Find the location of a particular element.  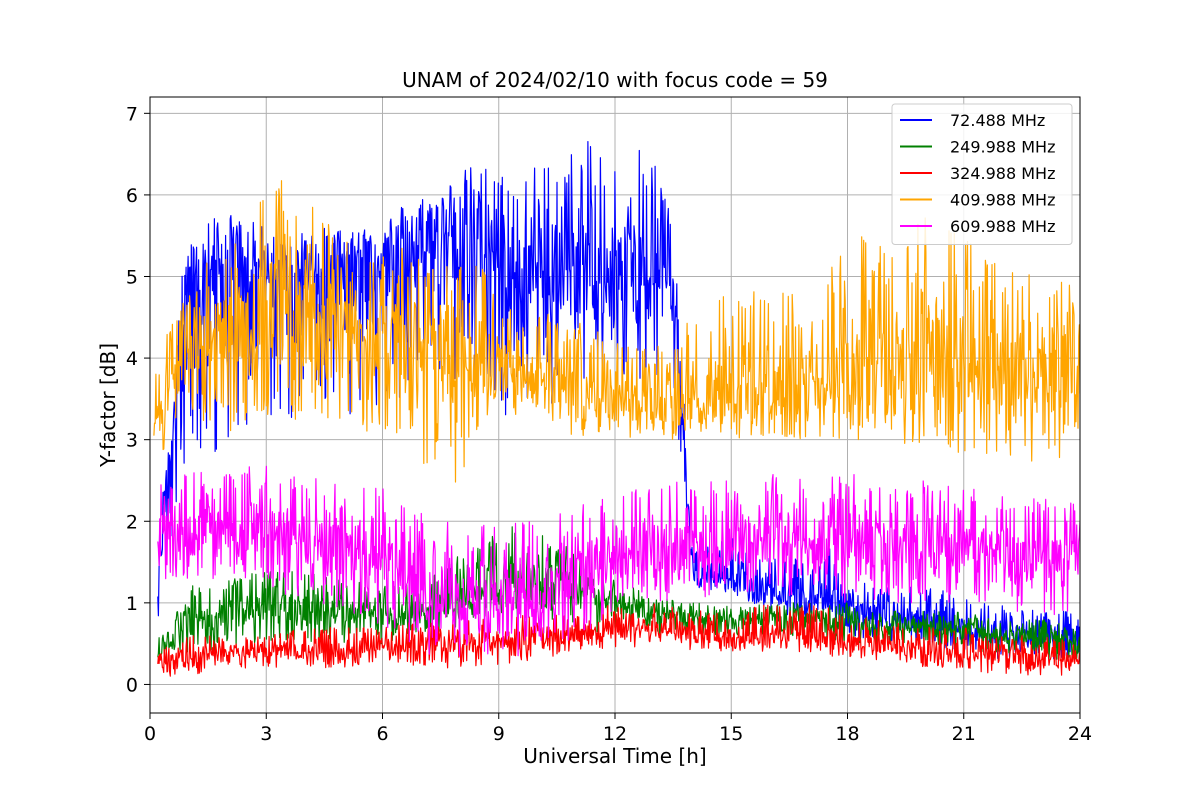

y-tick-label: 0 is located at coordinates (132, 685).